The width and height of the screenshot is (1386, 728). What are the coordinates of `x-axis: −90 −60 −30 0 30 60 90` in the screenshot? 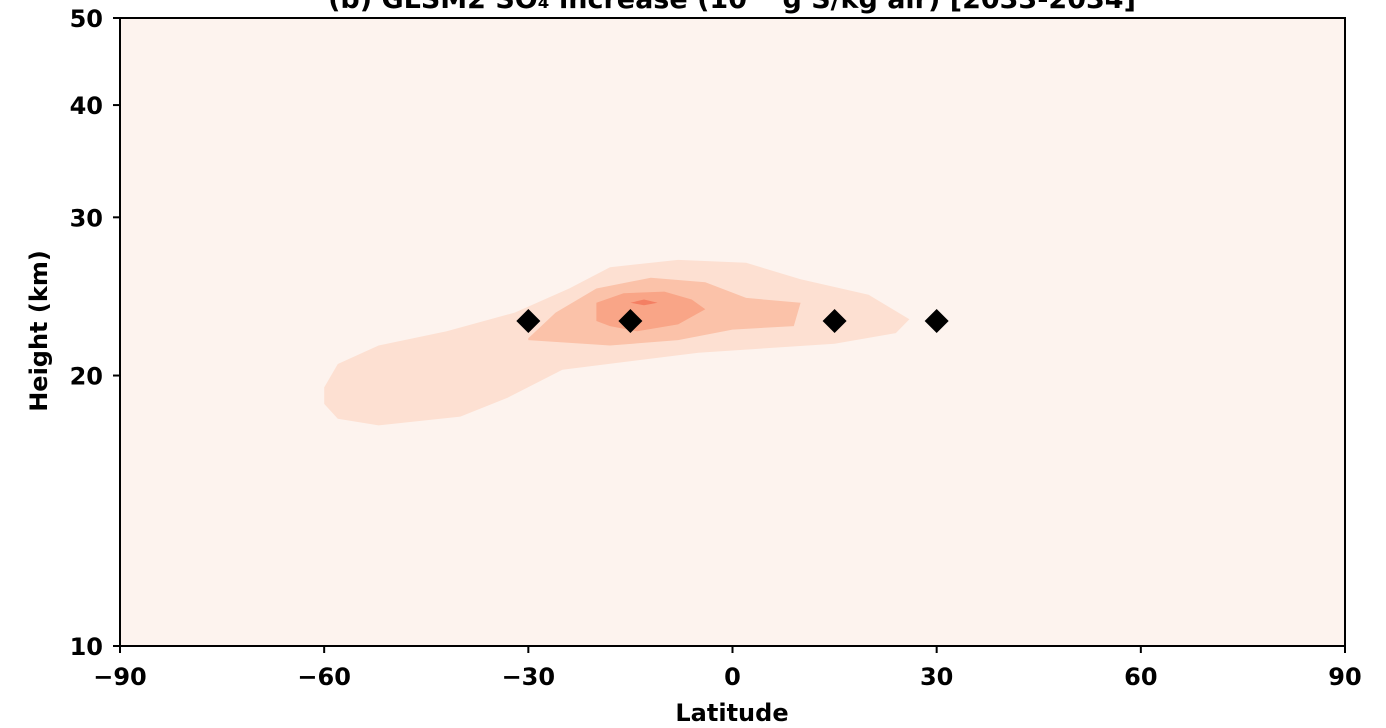 It's located at (727, 668).